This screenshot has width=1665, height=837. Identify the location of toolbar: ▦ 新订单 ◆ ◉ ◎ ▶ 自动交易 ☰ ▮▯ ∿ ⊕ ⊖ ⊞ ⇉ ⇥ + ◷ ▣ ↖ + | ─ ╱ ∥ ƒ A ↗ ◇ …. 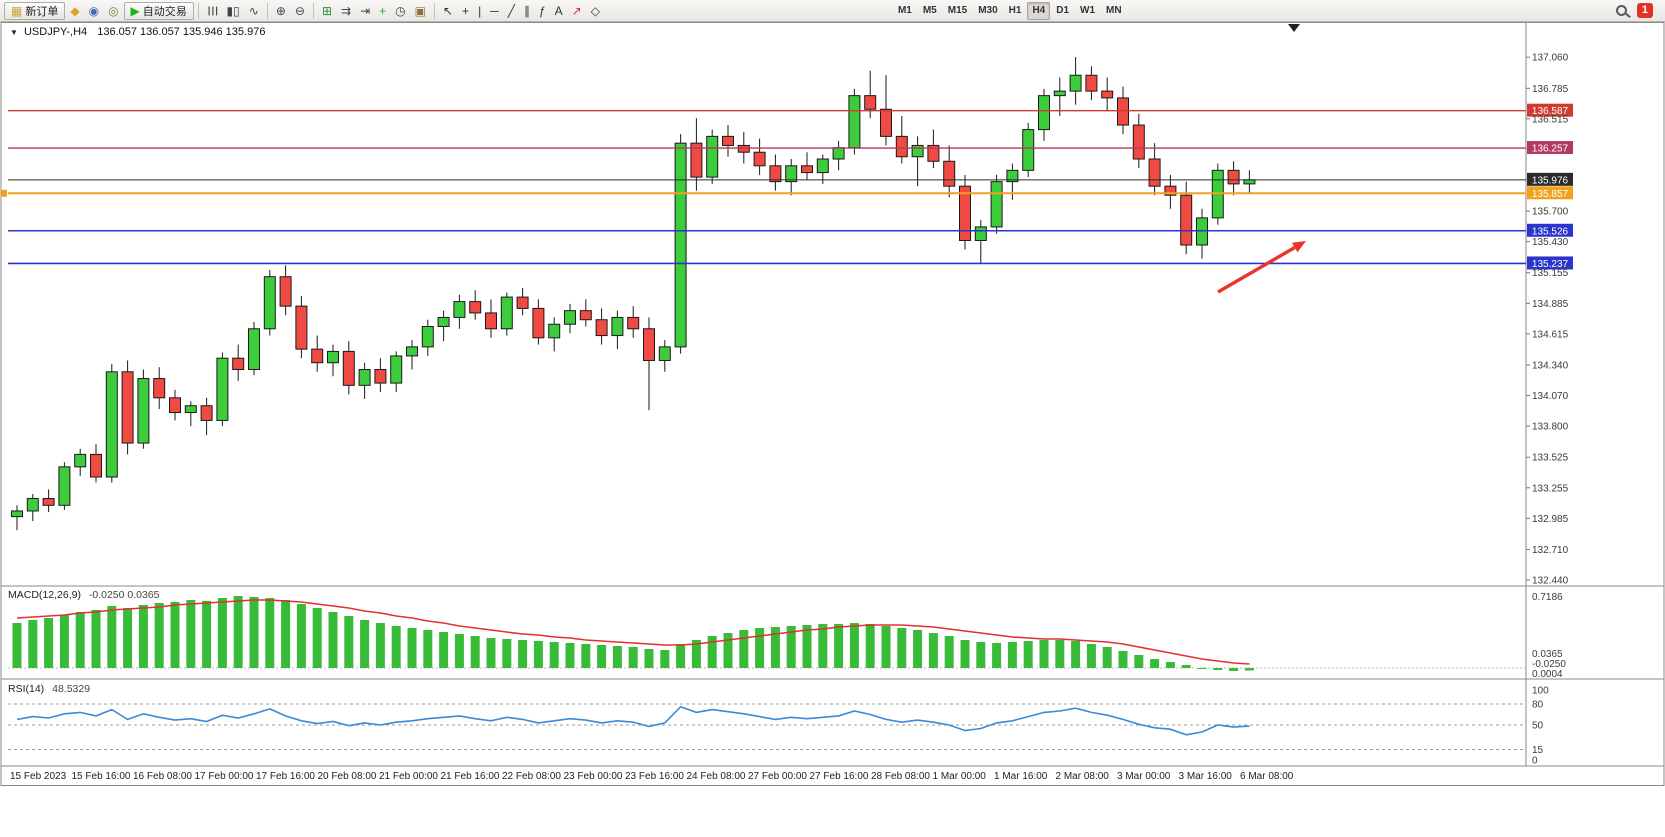
(832, 11).